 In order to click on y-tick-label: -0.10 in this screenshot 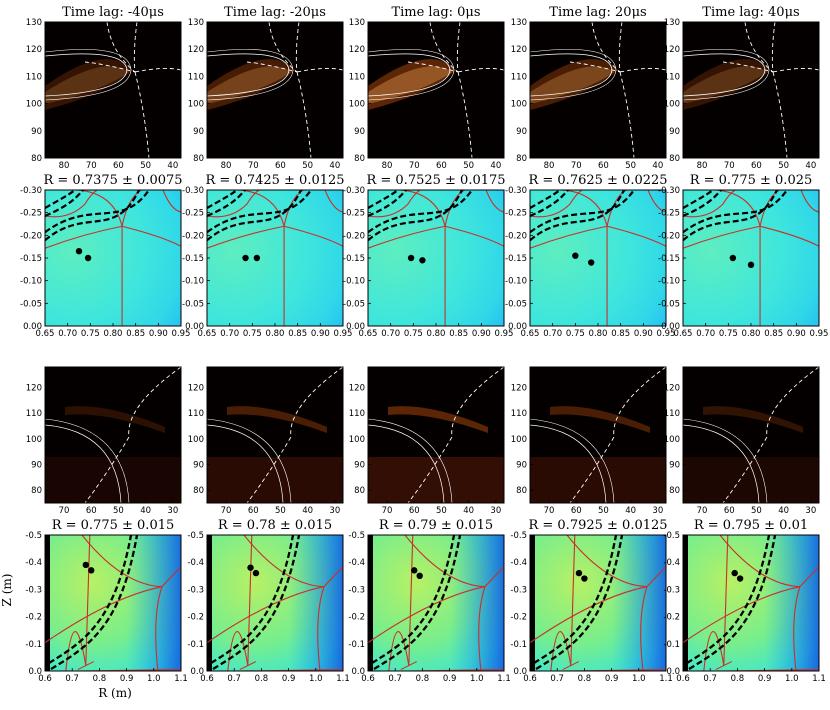, I will do `click(31, 282)`.